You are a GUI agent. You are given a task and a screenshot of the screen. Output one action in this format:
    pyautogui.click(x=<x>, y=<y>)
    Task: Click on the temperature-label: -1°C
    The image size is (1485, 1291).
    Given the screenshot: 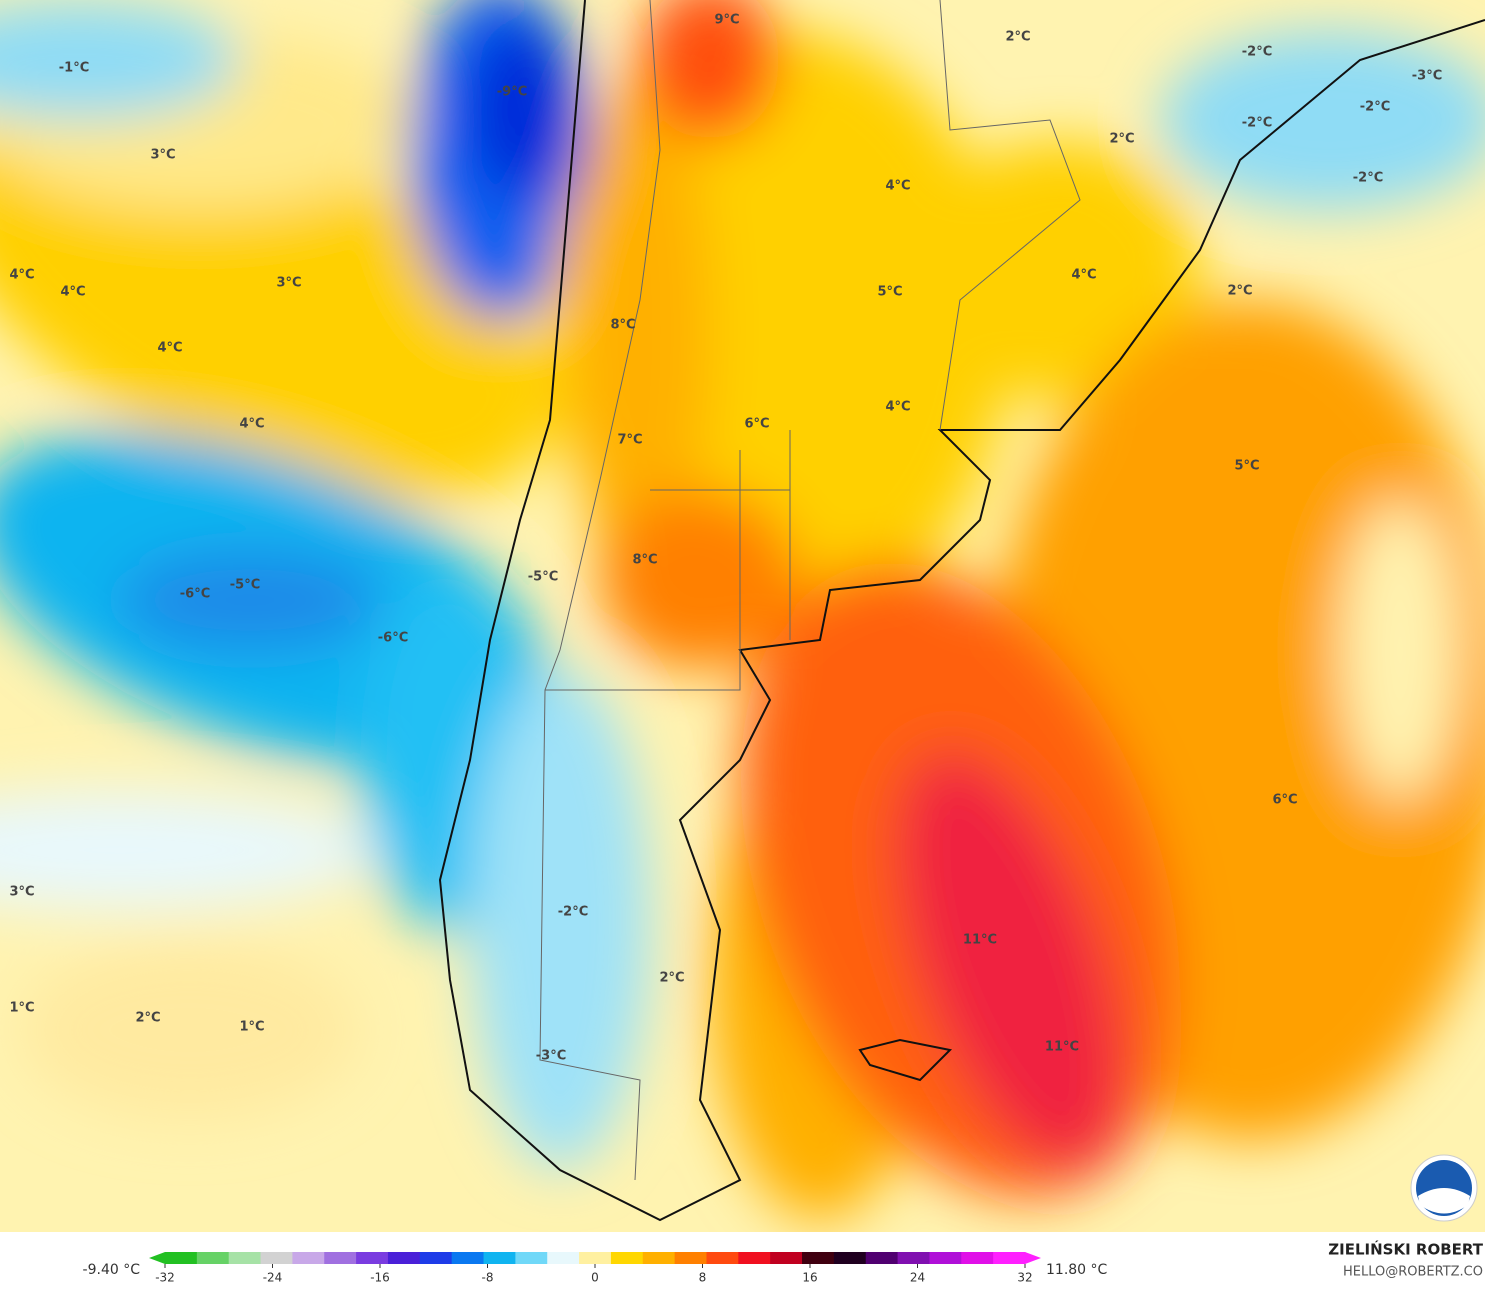 What is the action you would take?
    pyautogui.click(x=74, y=68)
    